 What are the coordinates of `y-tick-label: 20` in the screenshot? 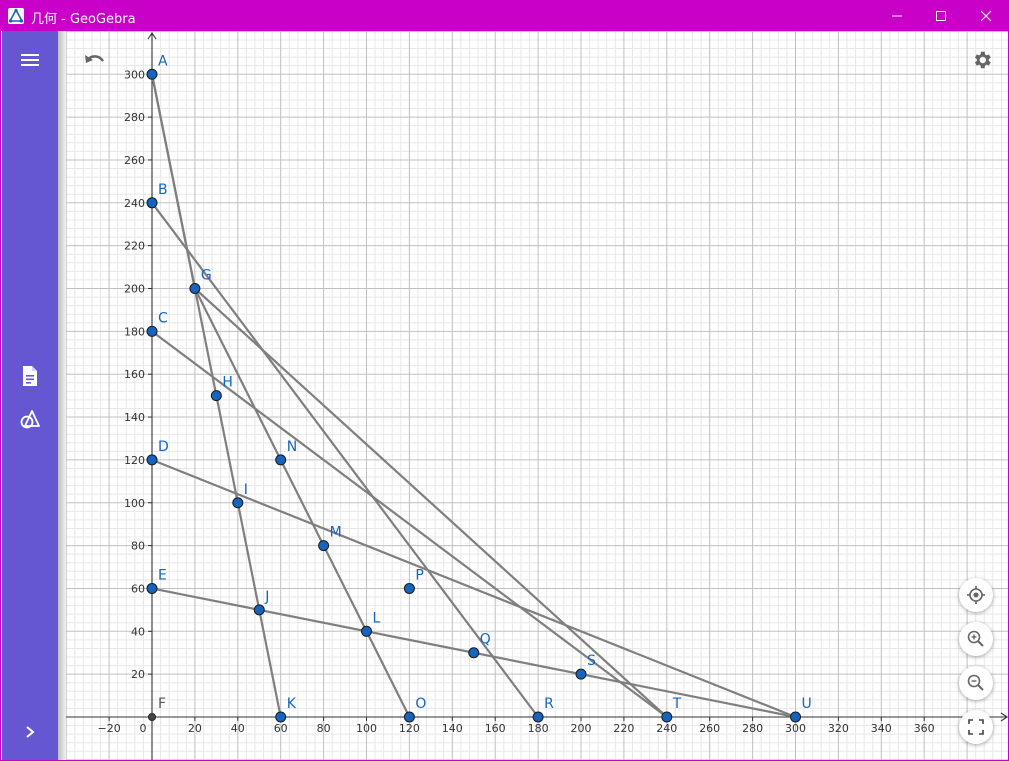 It's located at (138, 674).